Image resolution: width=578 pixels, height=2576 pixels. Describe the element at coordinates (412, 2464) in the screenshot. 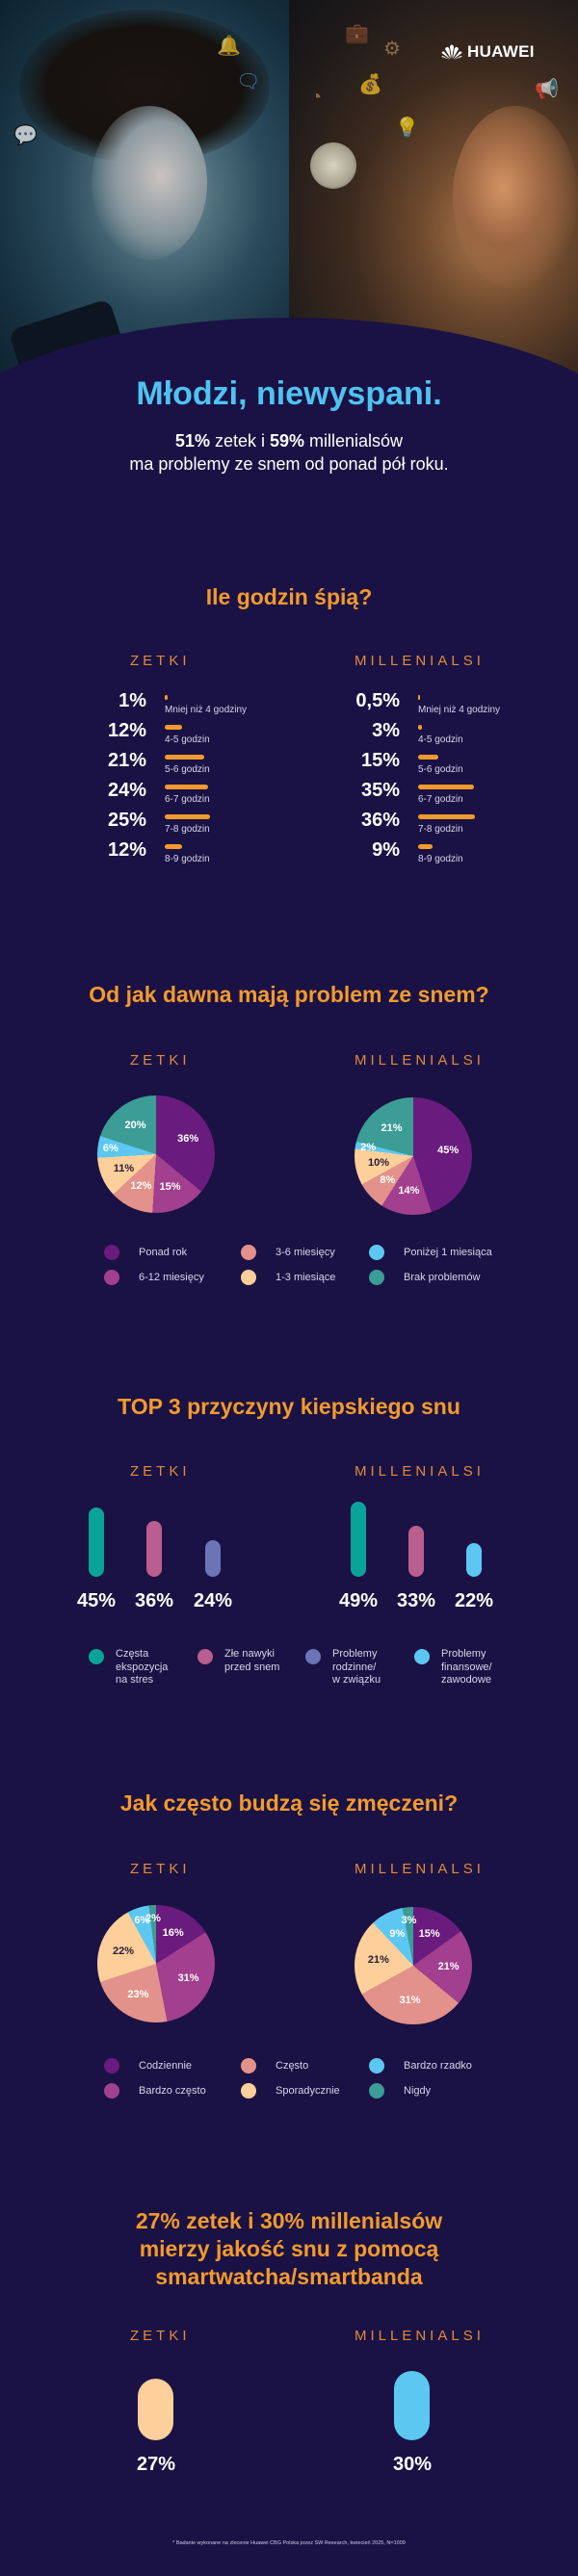

I see `smartwatch-value-millenials: 30%` at that location.